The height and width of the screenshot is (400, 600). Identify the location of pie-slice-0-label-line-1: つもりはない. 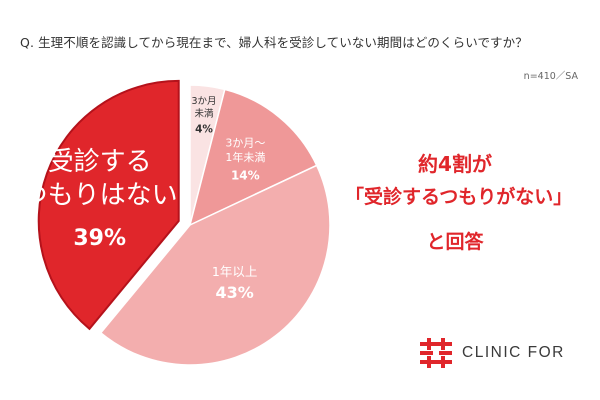
(100, 196).